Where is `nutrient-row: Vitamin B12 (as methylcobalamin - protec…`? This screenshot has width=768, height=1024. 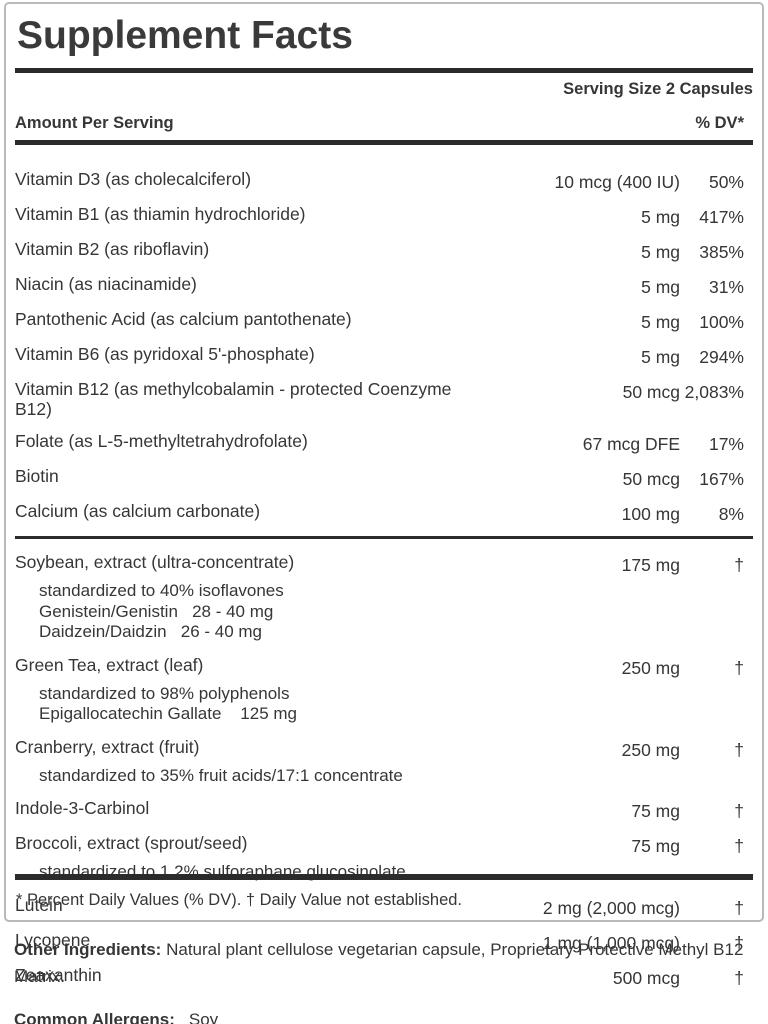 nutrient-row: Vitamin B12 (as methylcobalamin - protec… is located at coordinates (384, 399).